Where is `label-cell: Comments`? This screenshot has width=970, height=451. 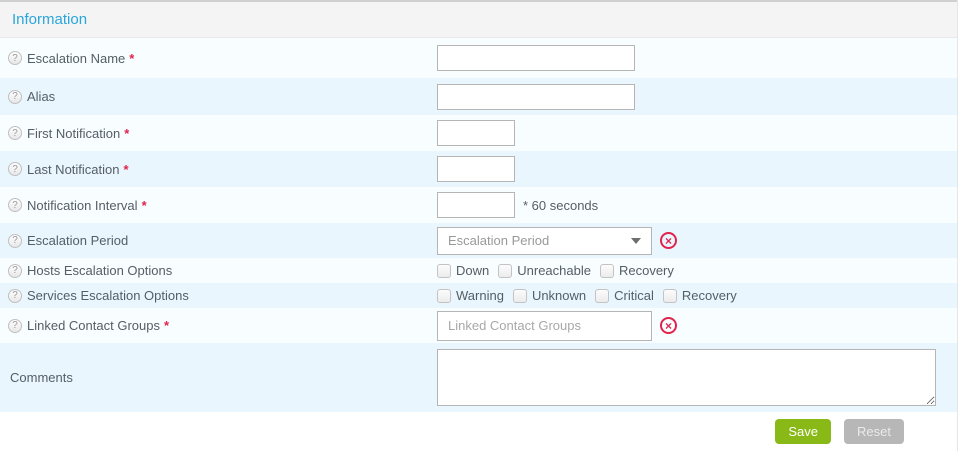
label-cell: Comments is located at coordinates (218, 377).